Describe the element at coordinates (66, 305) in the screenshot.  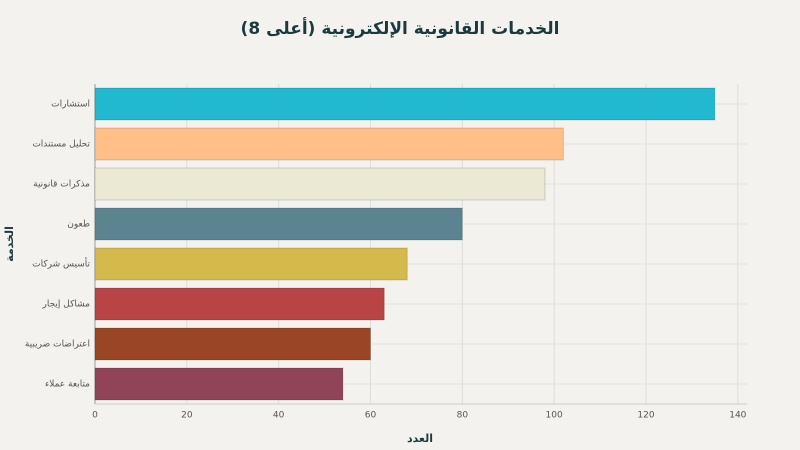
I see `y-tick-label: مشاكل إيجار` at that location.